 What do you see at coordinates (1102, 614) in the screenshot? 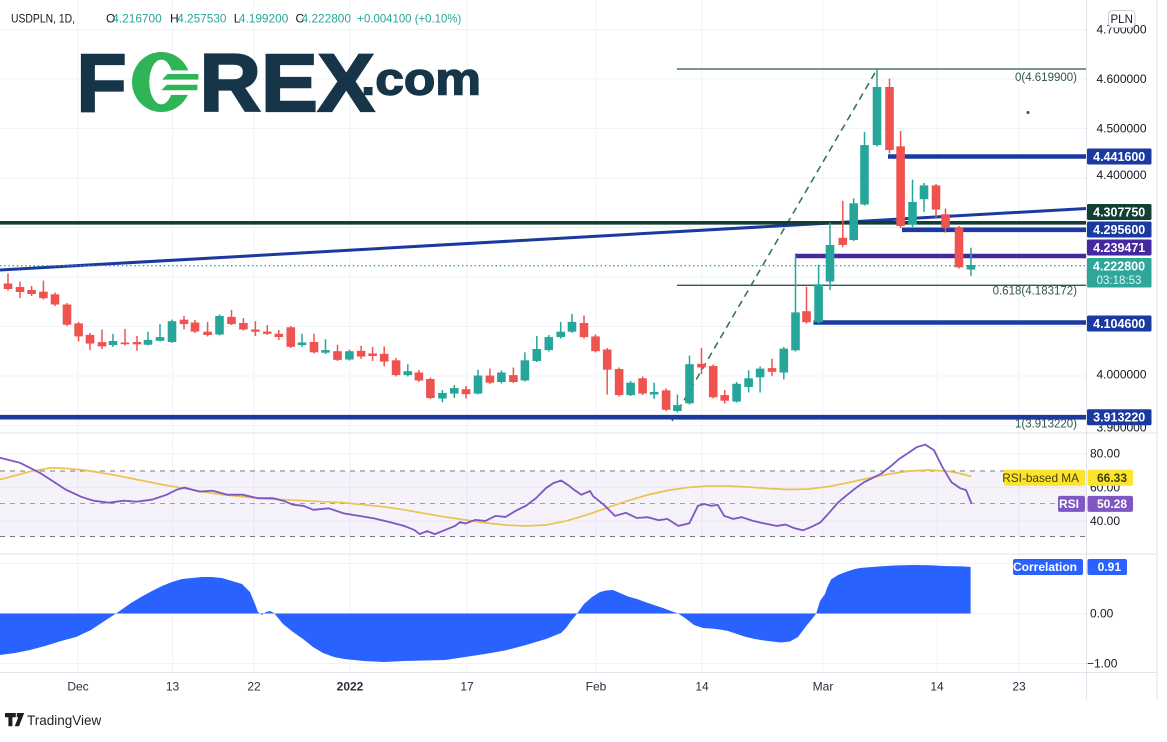
I see `svg-text: 0.00` at bounding box center [1102, 614].